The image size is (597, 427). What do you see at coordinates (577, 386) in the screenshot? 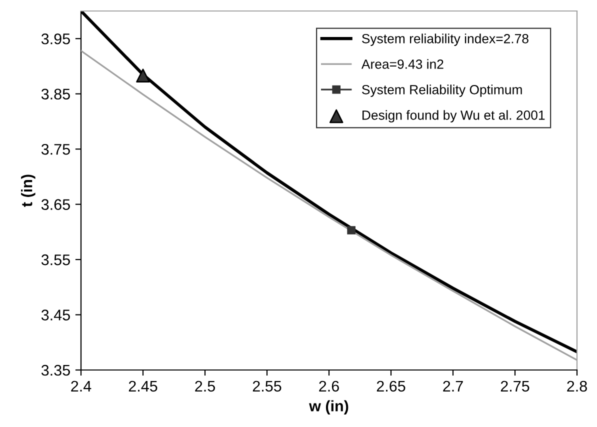
I see `x-tick-label: 2.8` at bounding box center [577, 386].